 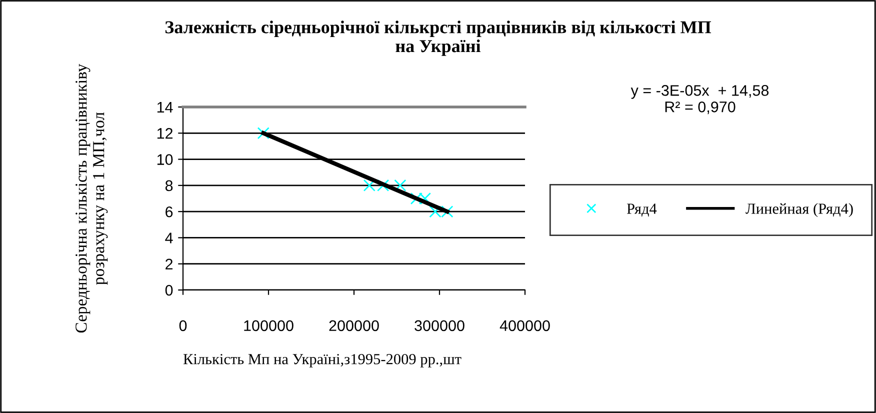 I want to click on x-tick-label: 100000, so click(x=269, y=326).